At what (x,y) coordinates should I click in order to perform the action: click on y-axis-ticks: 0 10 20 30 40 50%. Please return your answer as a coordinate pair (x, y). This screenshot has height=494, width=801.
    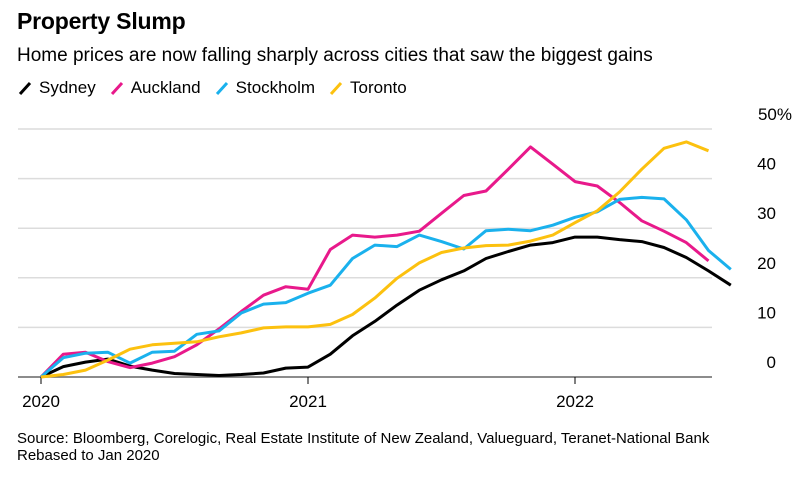
    Looking at the image, I should click on (774, 238).